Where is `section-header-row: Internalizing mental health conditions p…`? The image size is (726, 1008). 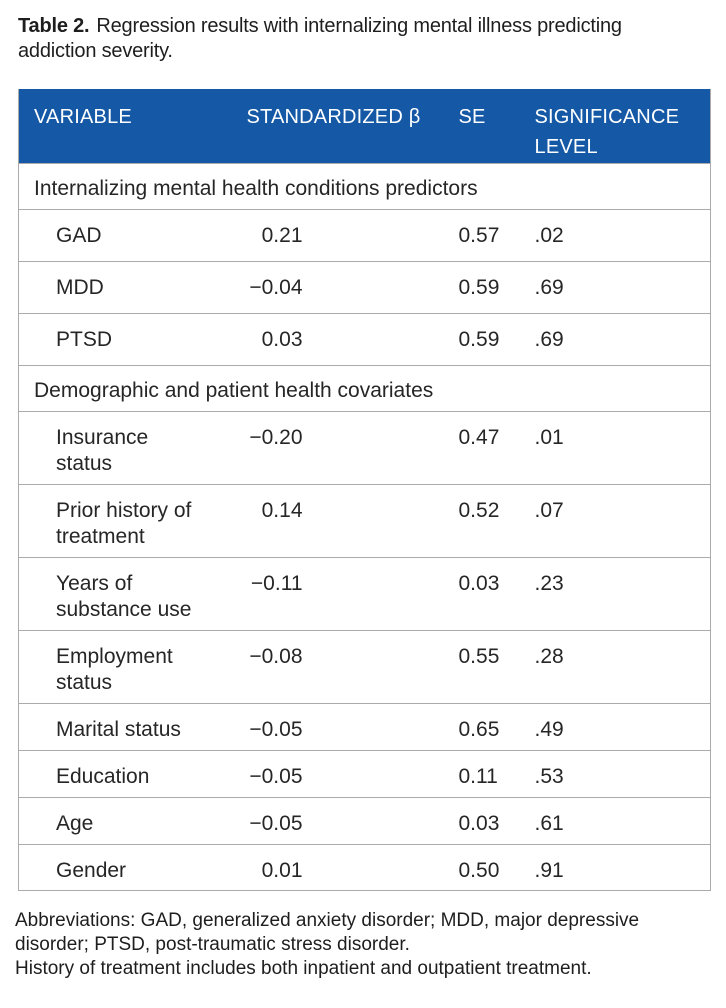 section-header-row: Internalizing mental health conditions p… is located at coordinates (364, 186).